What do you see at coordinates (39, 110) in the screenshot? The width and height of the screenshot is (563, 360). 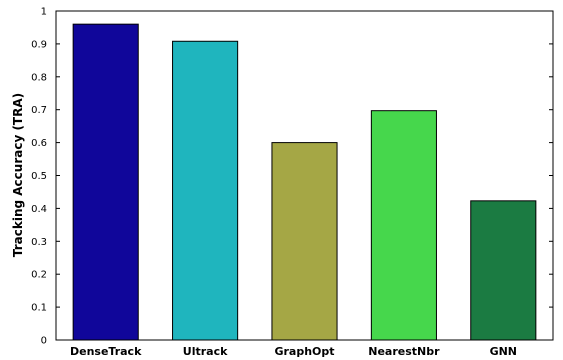 I see `y-tick-label: 0.7` at bounding box center [39, 110].